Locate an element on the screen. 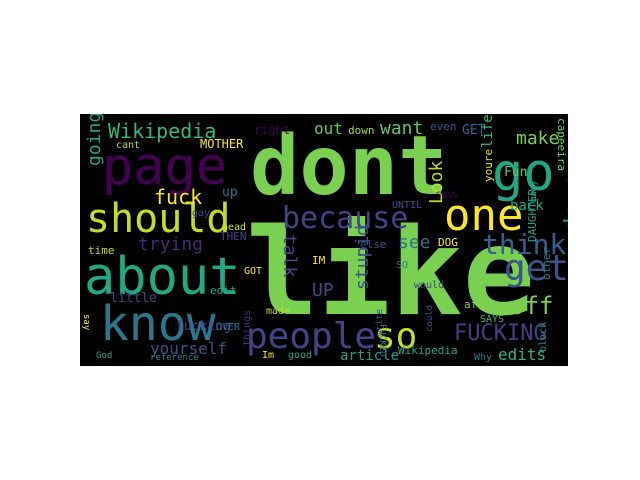 The width and height of the screenshot is (640, 480). word: else is located at coordinates (373, 244).